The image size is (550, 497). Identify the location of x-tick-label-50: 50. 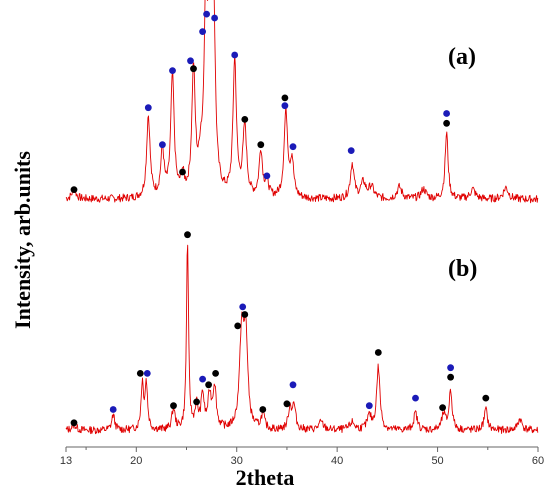
(437, 461).